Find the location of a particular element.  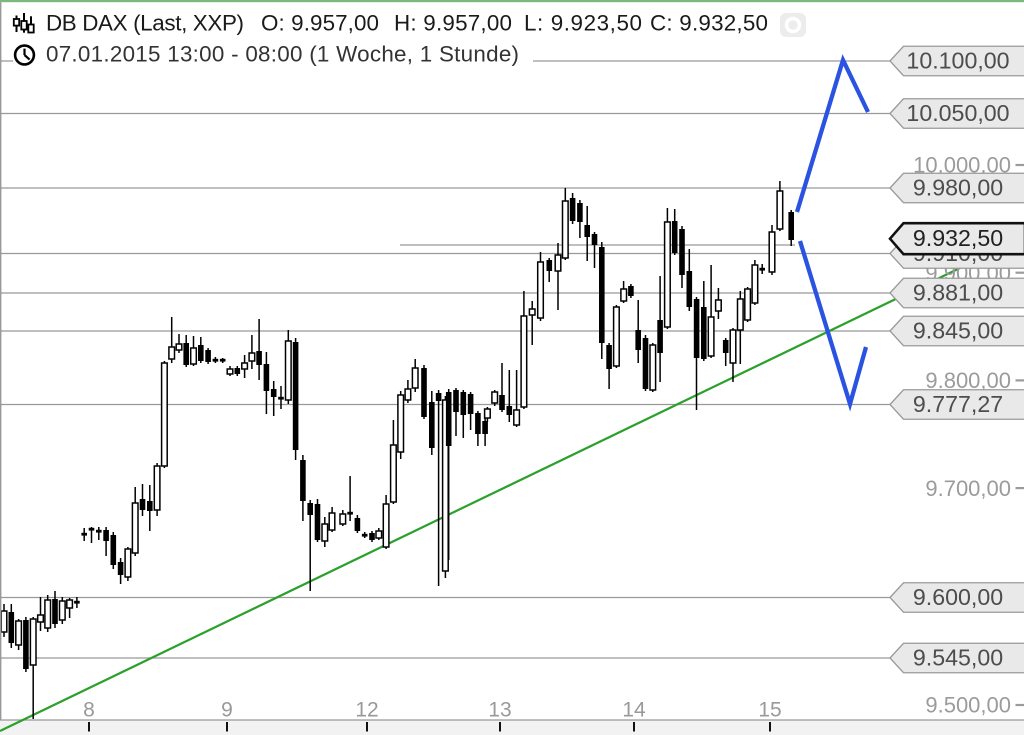

svg-text: 9.980,00 is located at coordinates (958, 187).